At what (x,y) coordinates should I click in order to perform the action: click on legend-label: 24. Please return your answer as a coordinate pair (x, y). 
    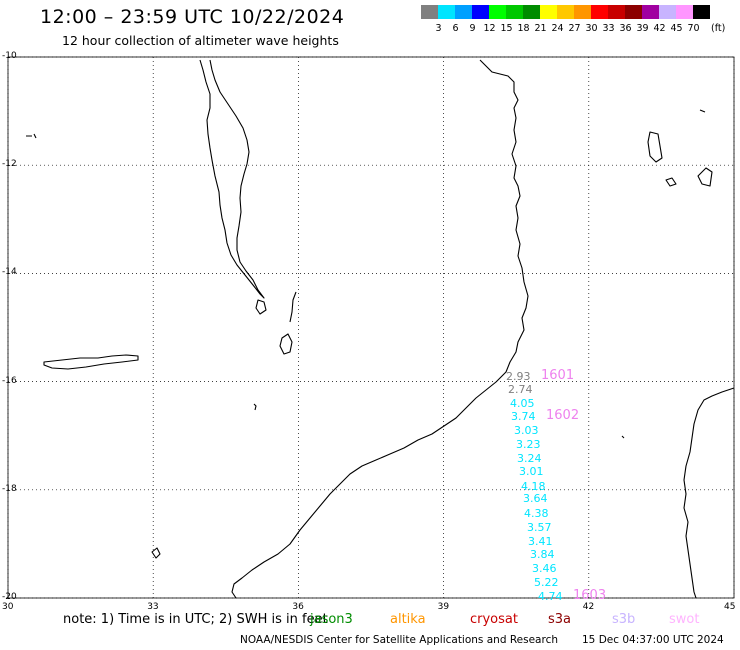
    Looking at the image, I should click on (557, 28).